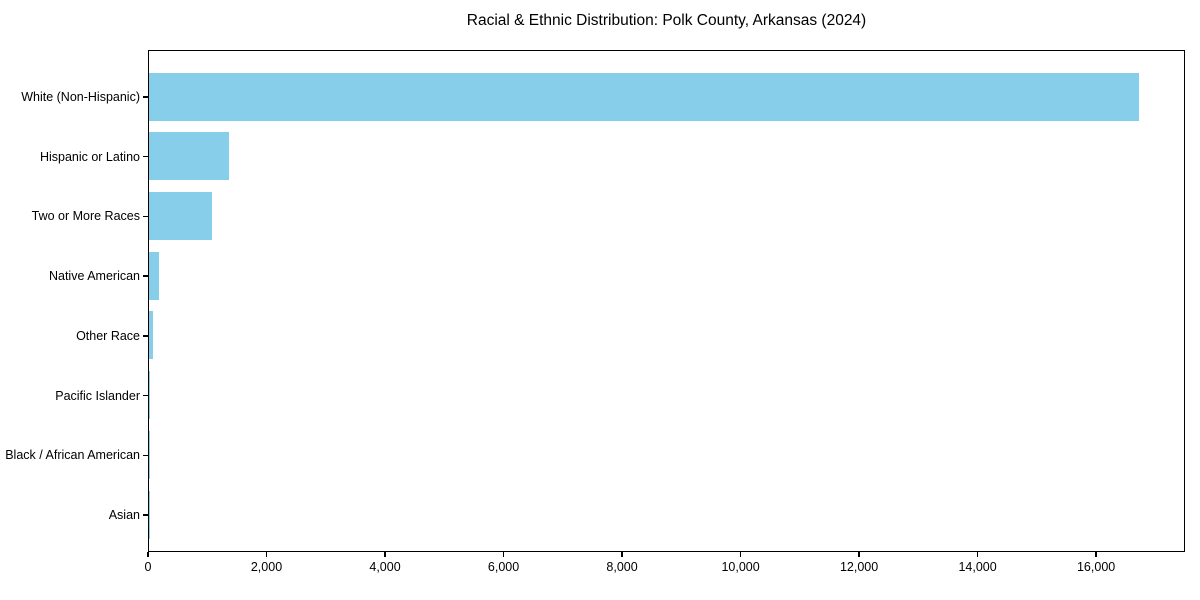 Image resolution: width=1200 pixels, height=600 pixels. Describe the element at coordinates (266, 567) in the screenshot. I see `x-axis-tick-label: 2,000` at that location.